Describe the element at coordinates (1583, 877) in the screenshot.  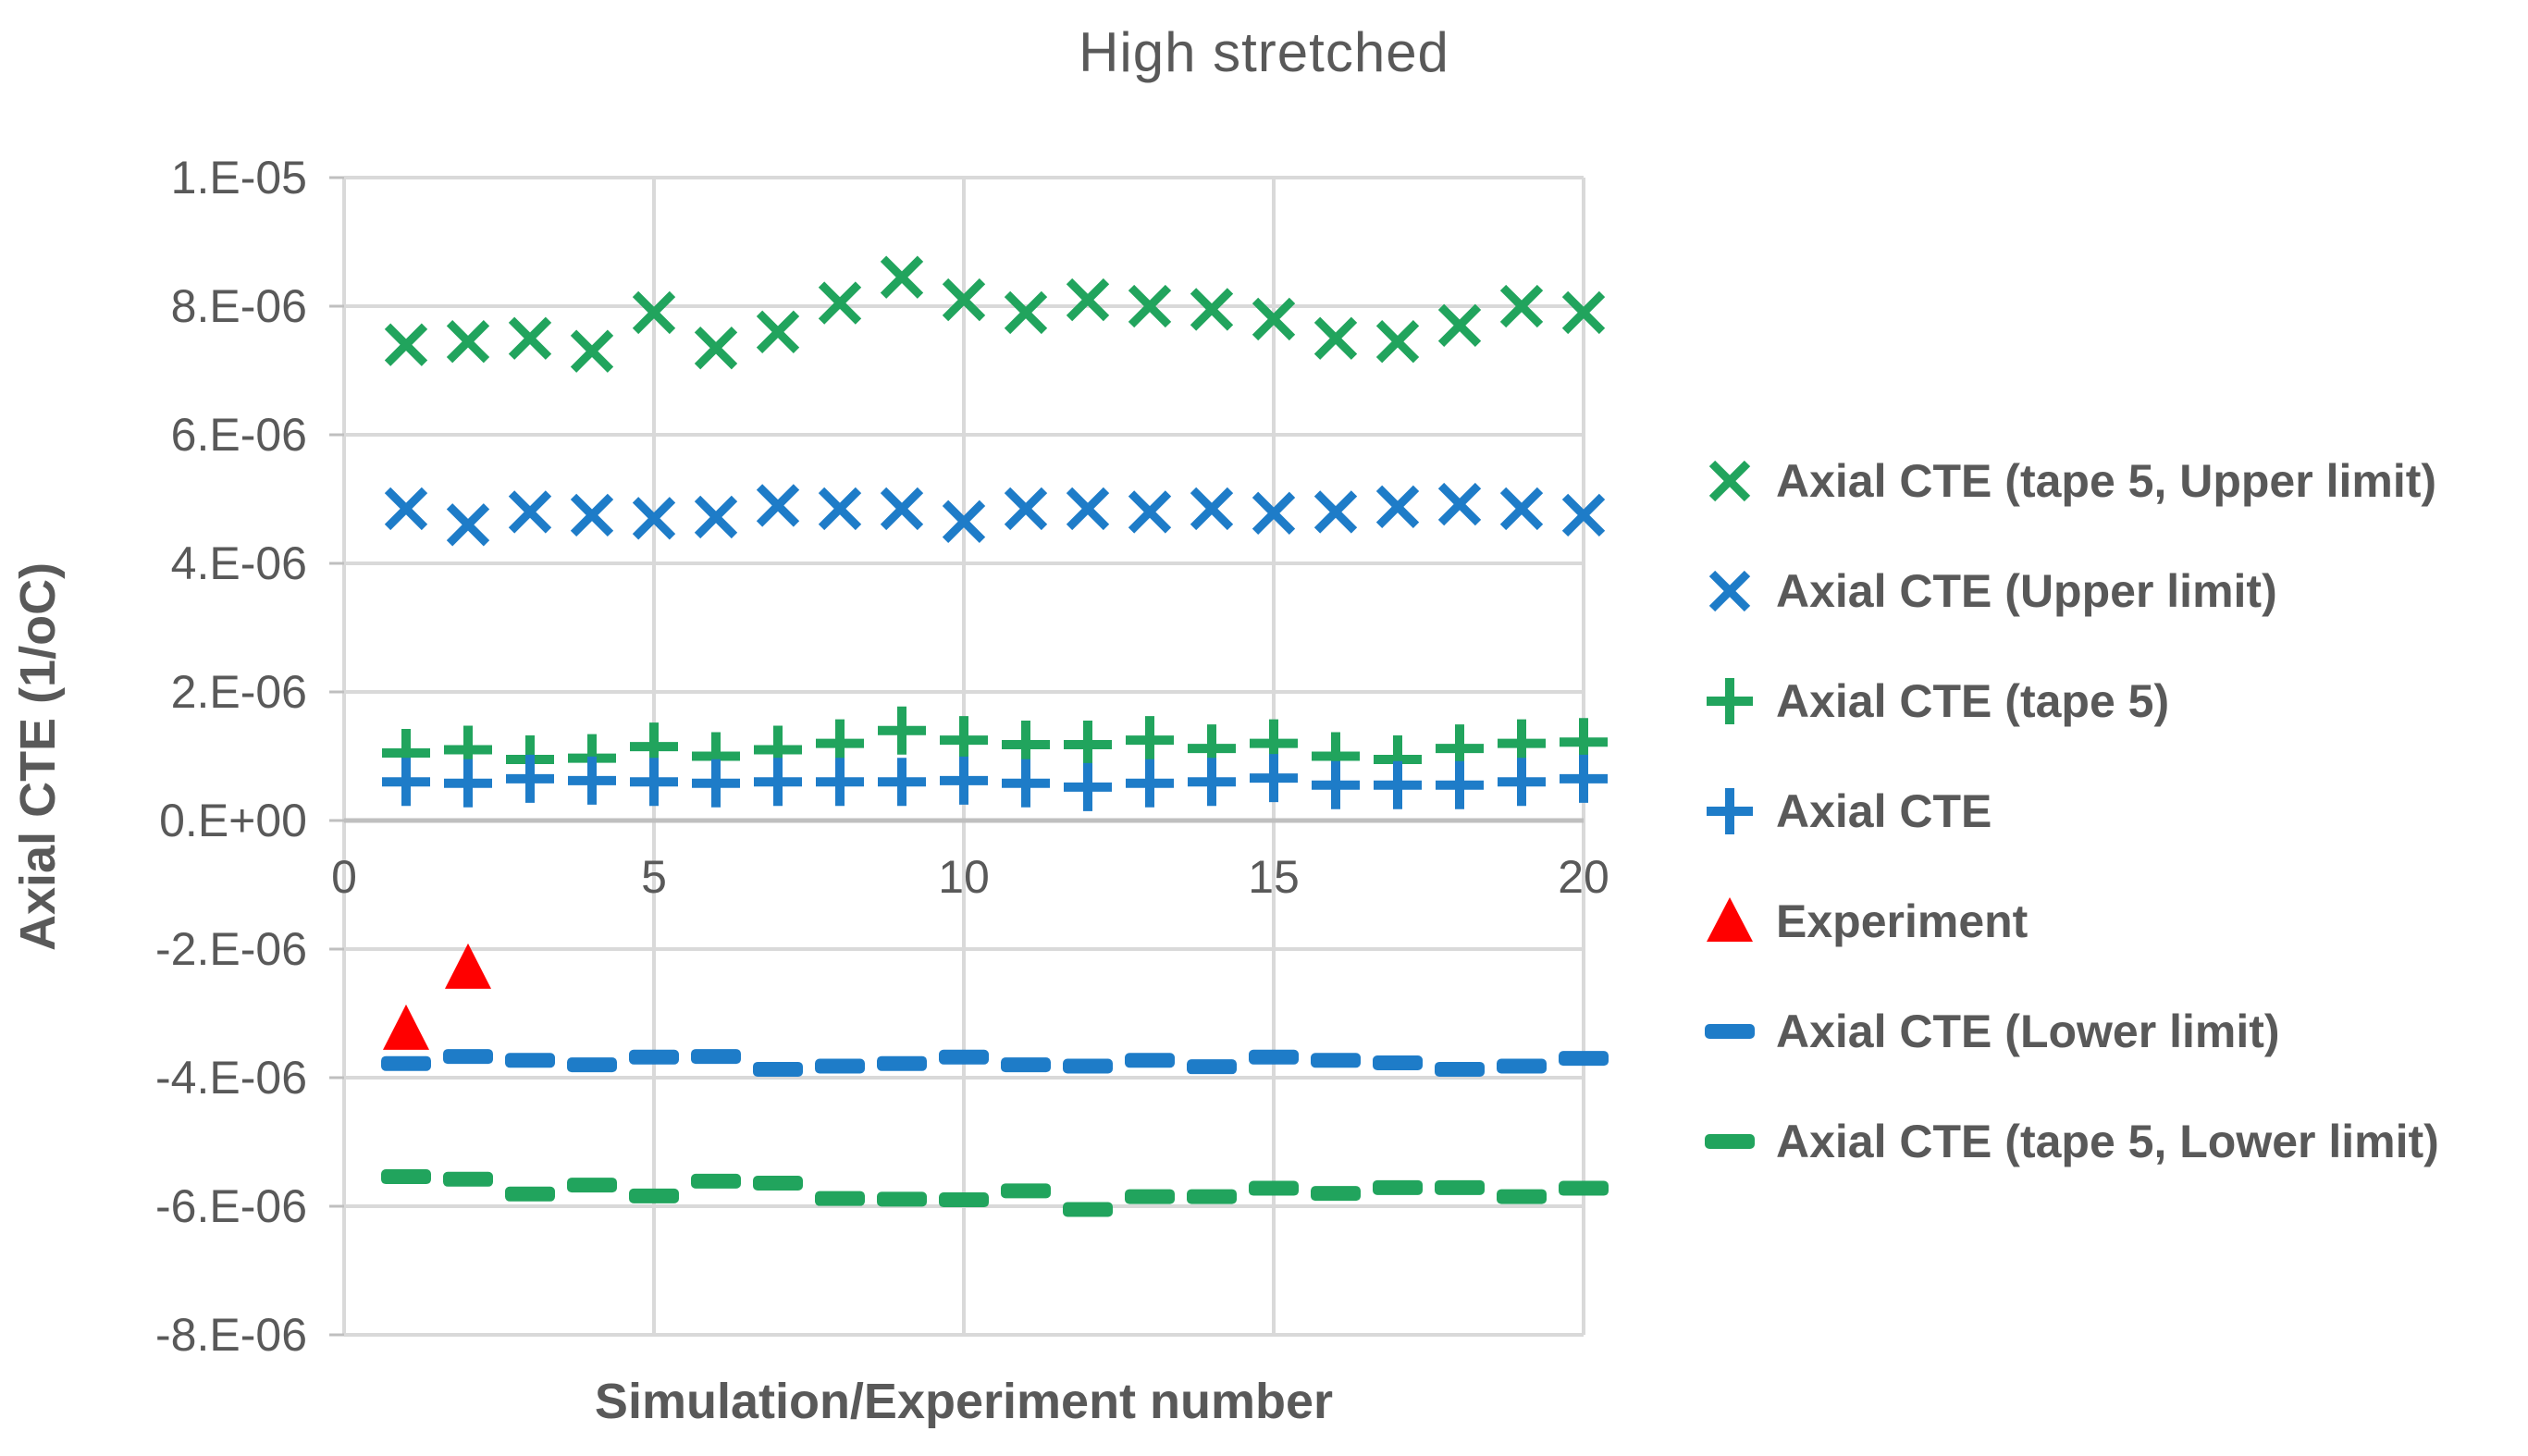
I see `x-tick-label: 20` at that location.